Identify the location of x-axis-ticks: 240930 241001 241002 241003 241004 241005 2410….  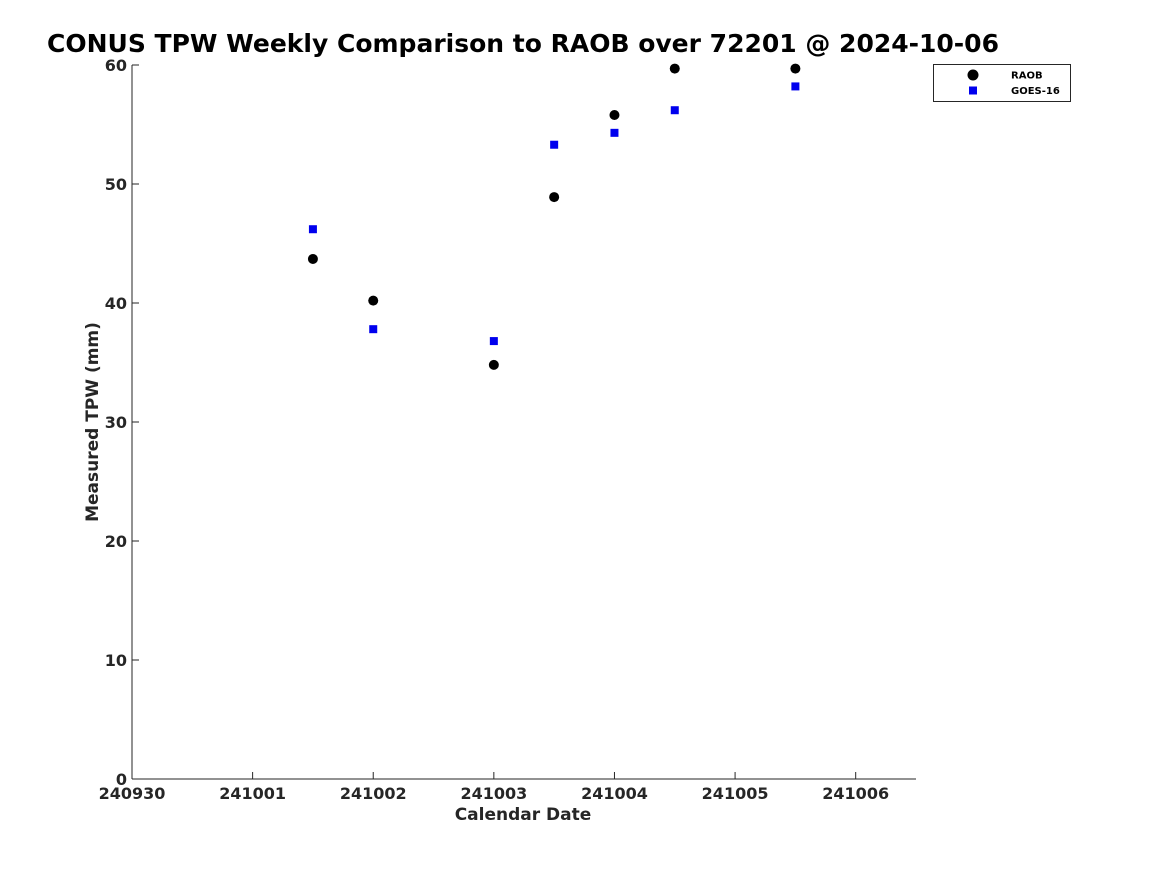
(494, 787).